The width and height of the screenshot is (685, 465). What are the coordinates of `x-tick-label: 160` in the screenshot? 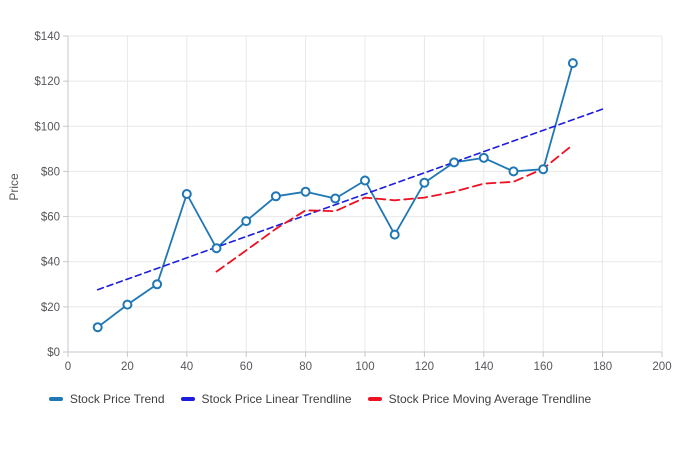 It's located at (543, 367).